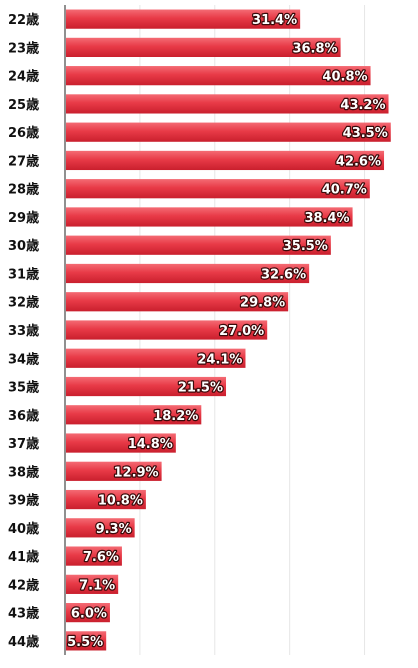  What do you see at coordinates (241, 331) in the screenshot?
I see `value-label: 27.0%` at bounding box center [241, 331].